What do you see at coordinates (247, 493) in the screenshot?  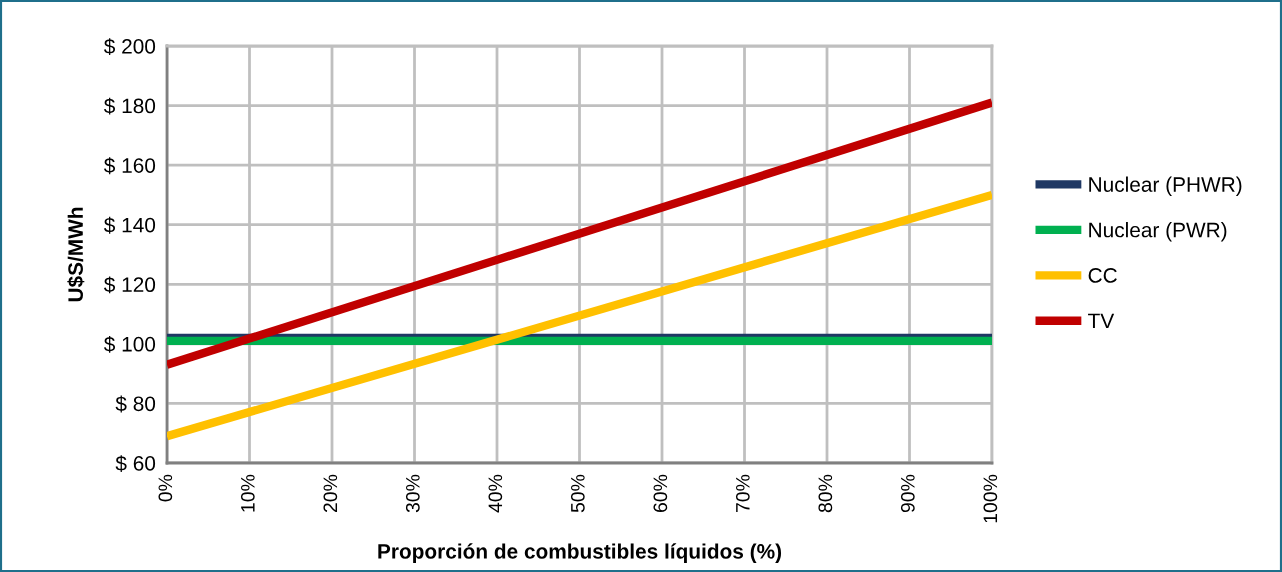 I see `x-tick-label: 10%` at bounding box center [247, 493].